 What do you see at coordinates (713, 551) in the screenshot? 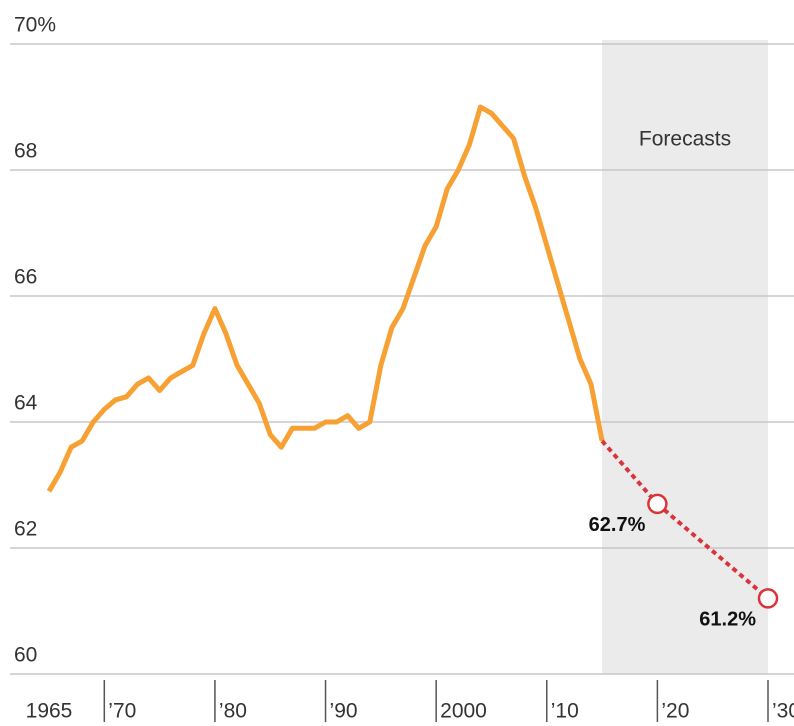
I see `forecast-line` at bounding box center [713, 551].